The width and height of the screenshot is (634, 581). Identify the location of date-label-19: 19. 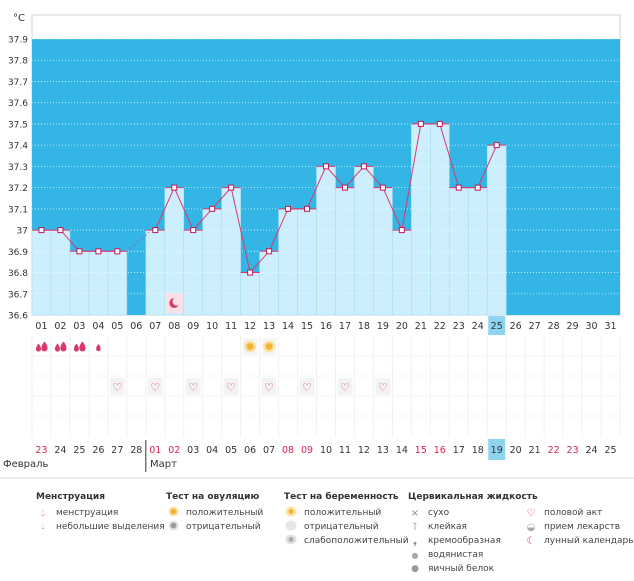
(497, 450).